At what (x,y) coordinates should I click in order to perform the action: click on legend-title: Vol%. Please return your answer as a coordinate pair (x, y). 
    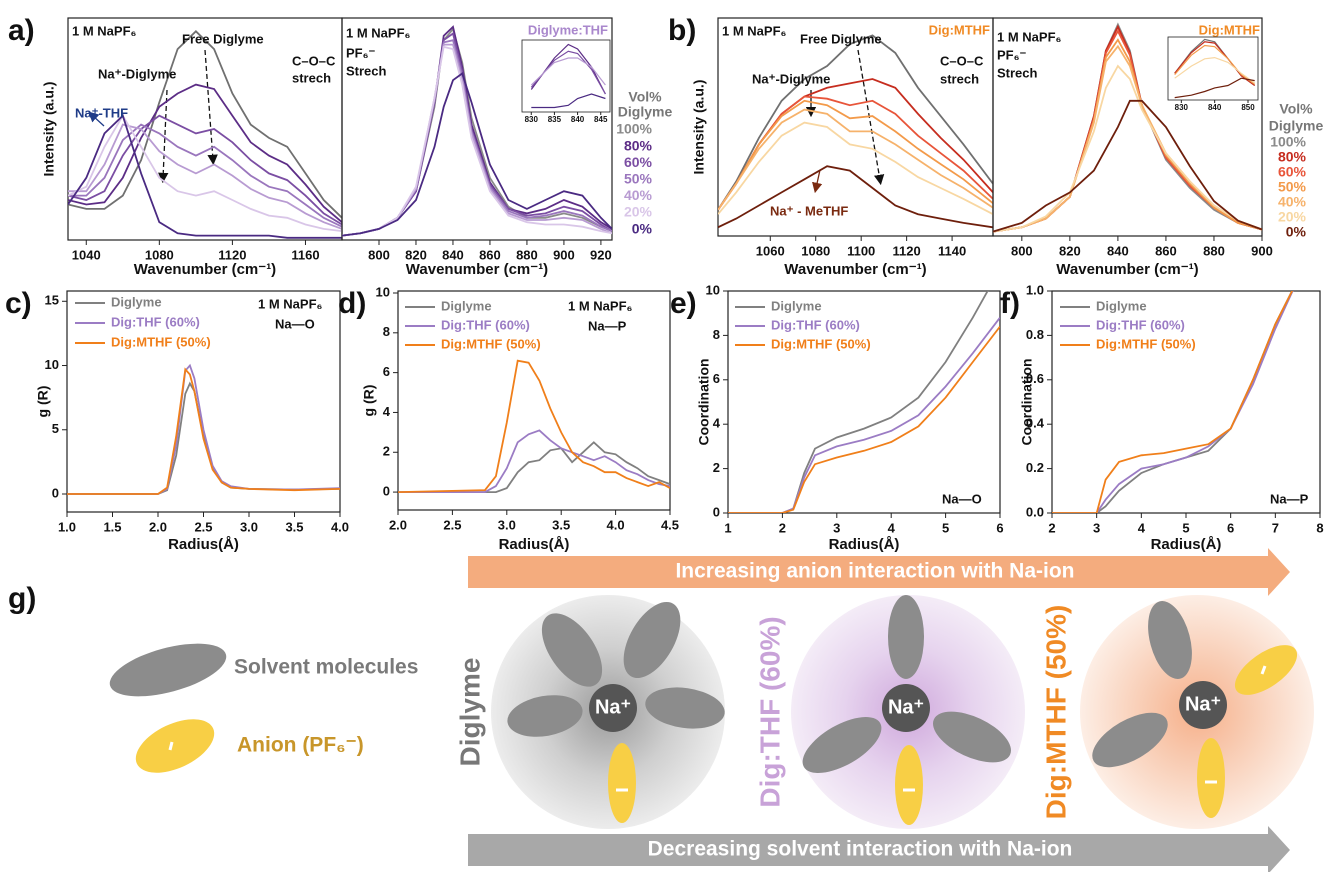
    Looking at the image, I should click on (1296, 109).